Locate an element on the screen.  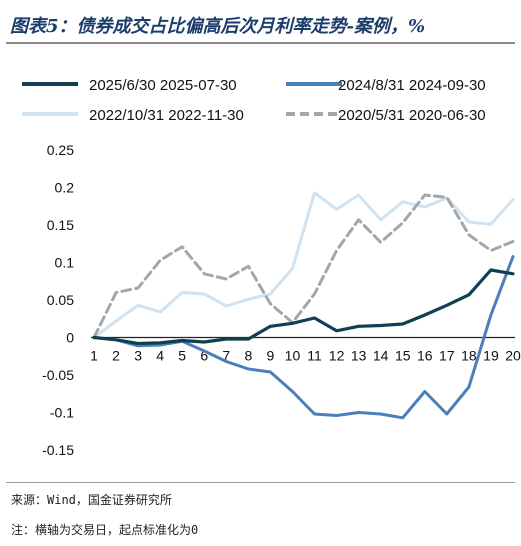
x-tick-label: 19 is located at coordinates (491, 356).